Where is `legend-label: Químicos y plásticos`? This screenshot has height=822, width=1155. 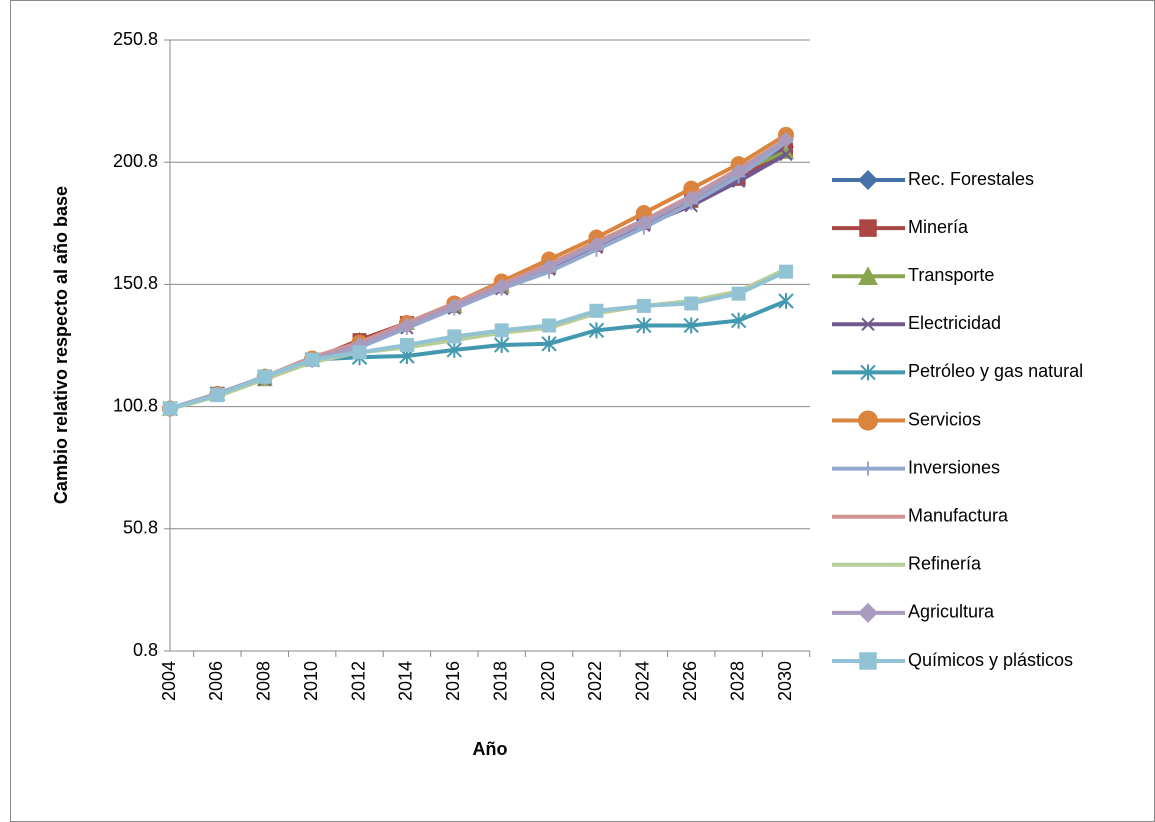 legend-label: Químicos y plásticos is located at coordinates (990, 660).